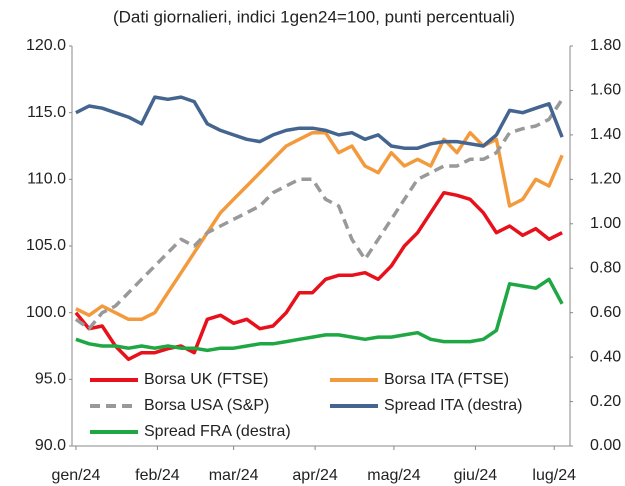  Describe the element at coordinates (554, 475) in the screenshot. I see `x-tick-label: lug/24` at that location.